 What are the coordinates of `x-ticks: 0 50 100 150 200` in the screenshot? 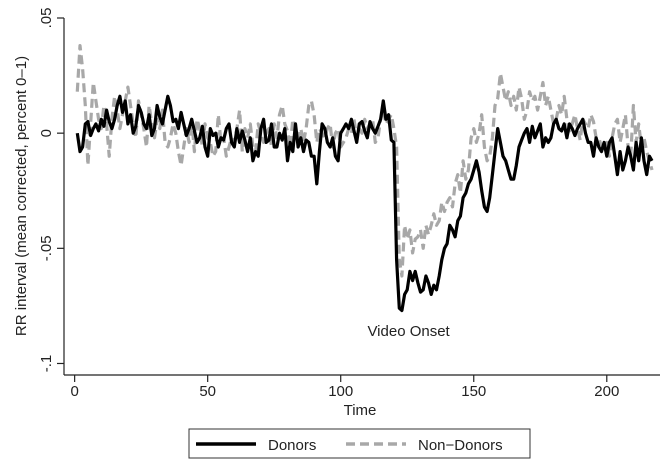 It's located at (344, 387).